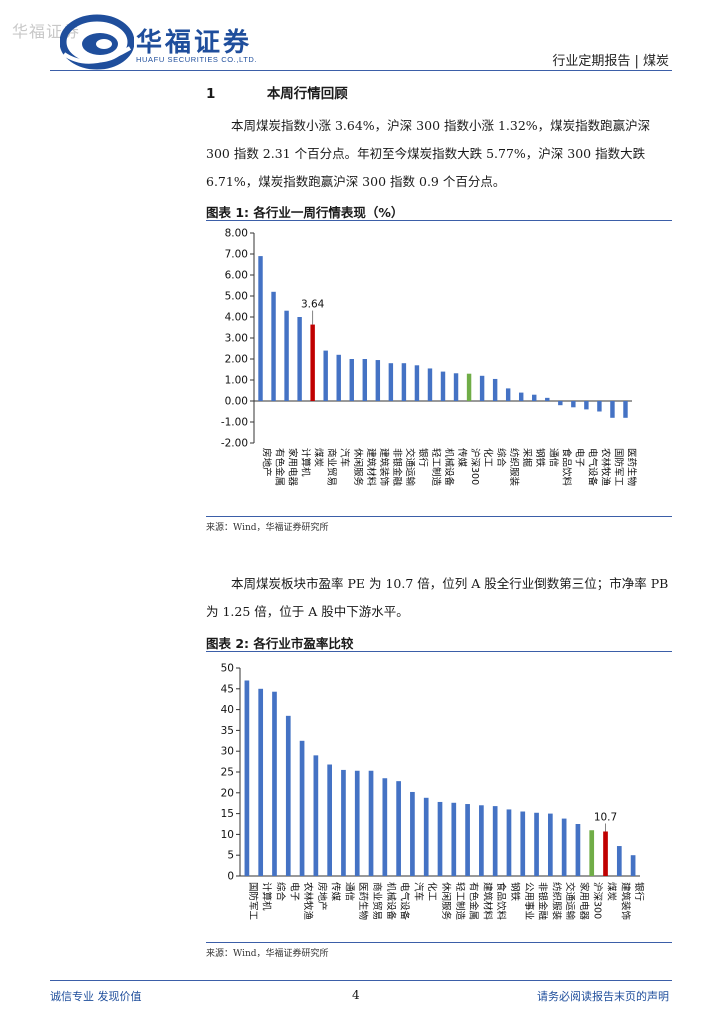 This screenshot has width=724, height=1024. What do you see at coordinates (280, 892) in the screenshot?
I see `chart2-category-label: 综合` at bounding box center [280, 892].